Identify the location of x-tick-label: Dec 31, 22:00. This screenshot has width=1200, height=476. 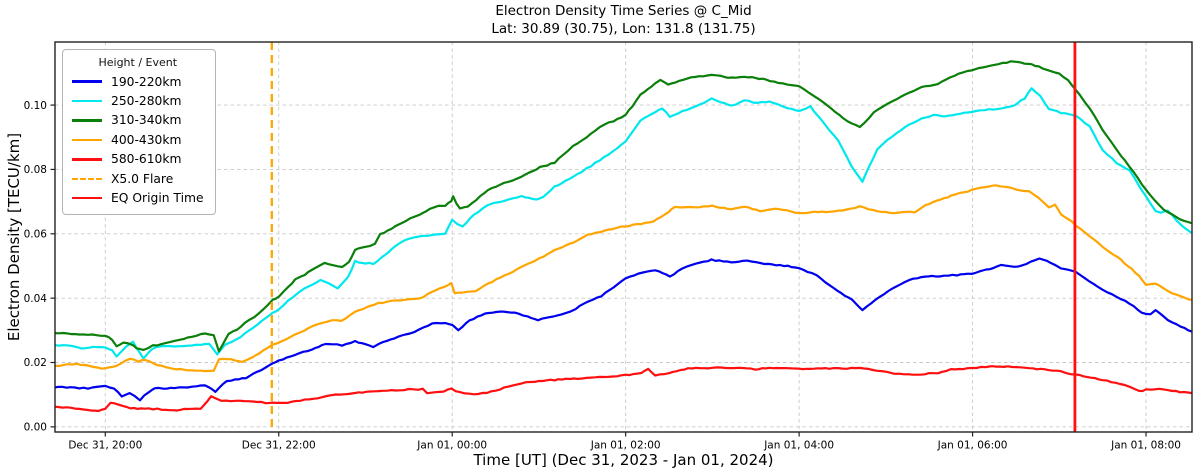
(279, 446).